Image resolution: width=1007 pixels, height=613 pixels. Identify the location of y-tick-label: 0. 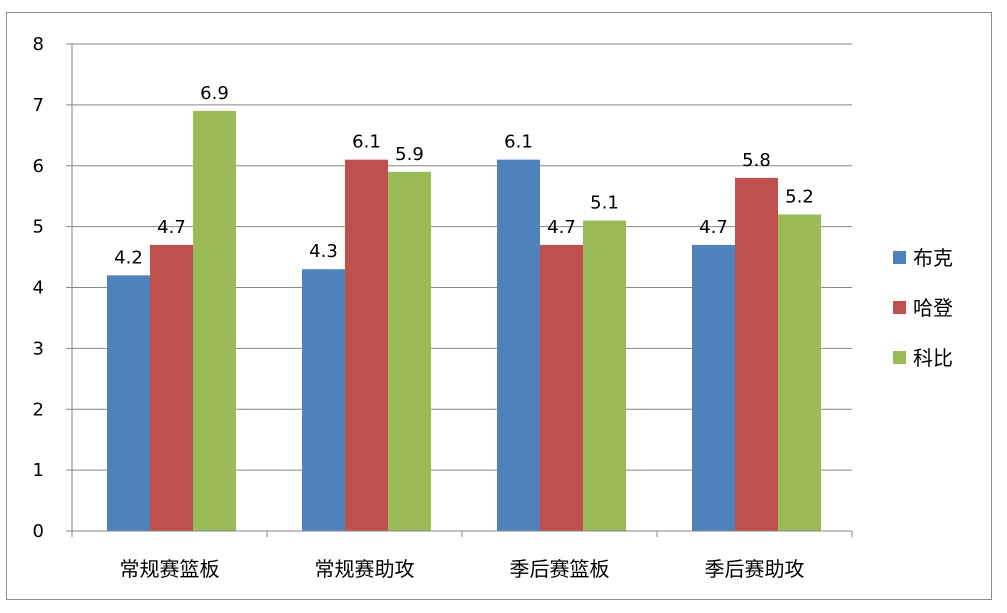
(38, 531).